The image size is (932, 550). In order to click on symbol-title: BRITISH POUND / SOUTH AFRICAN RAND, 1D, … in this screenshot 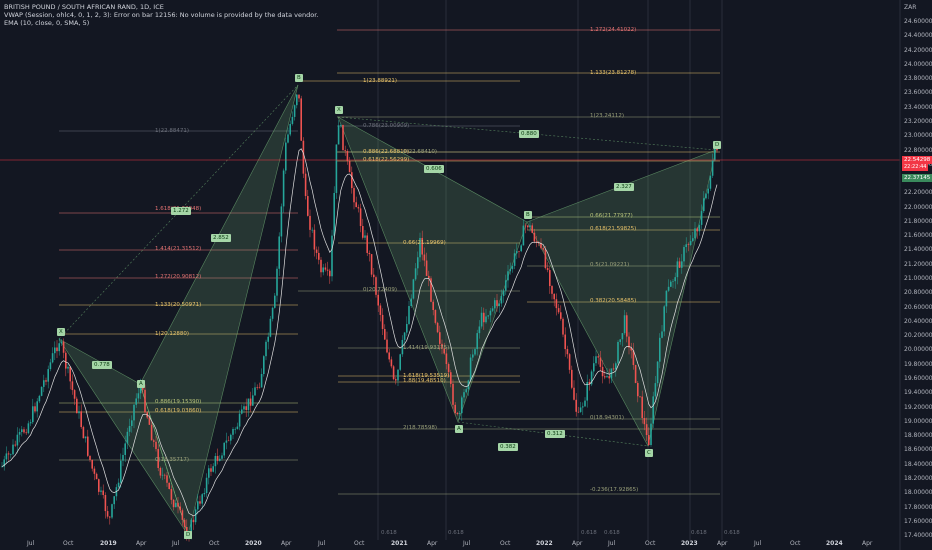, I will do `click(84, 7)`.